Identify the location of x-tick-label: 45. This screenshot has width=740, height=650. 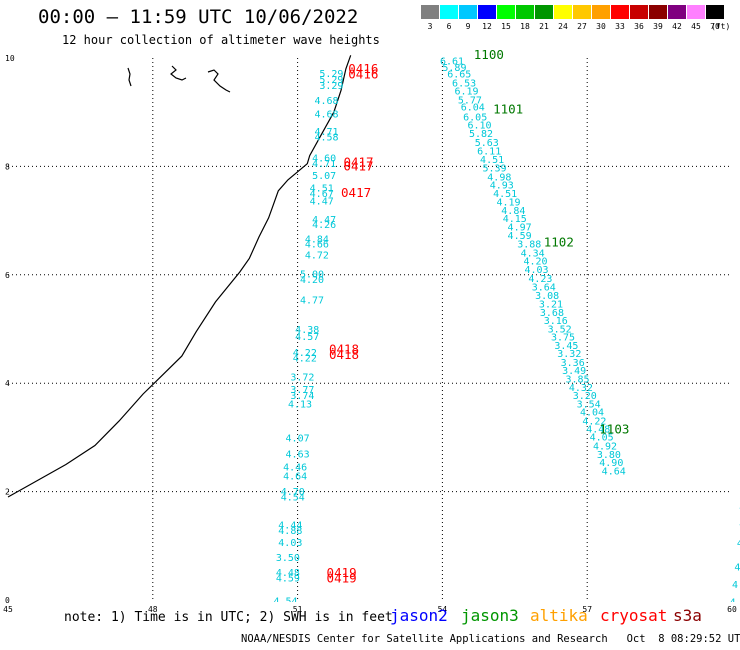
(8, 609).